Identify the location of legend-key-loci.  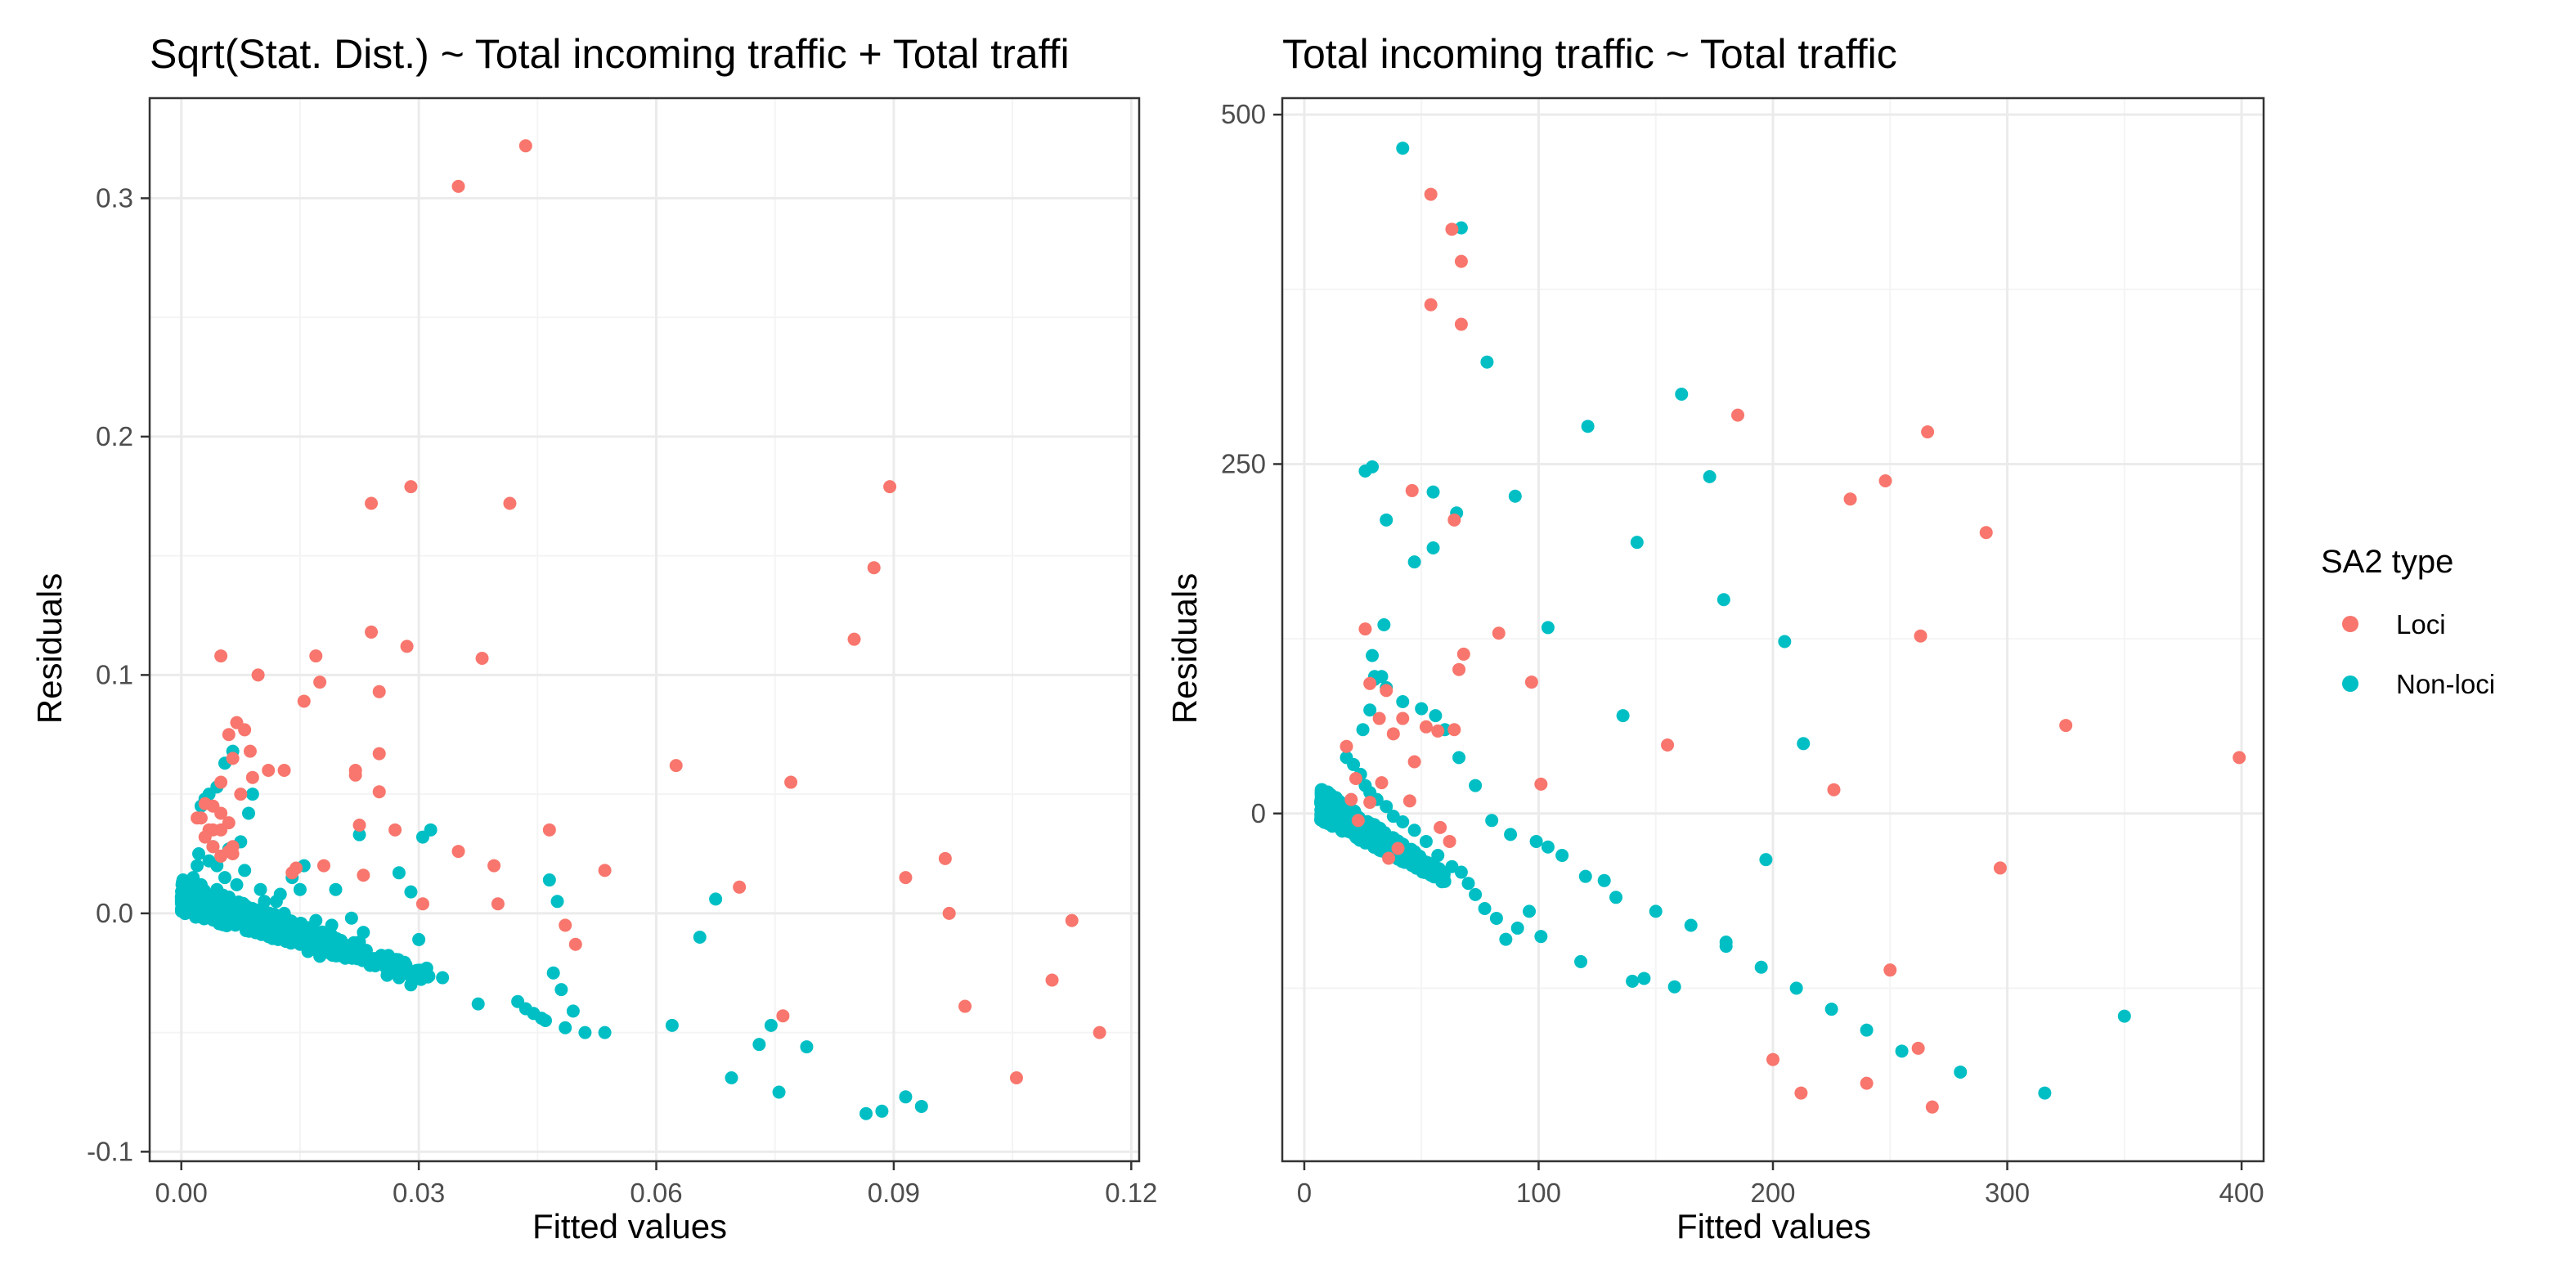
(2350, 624).